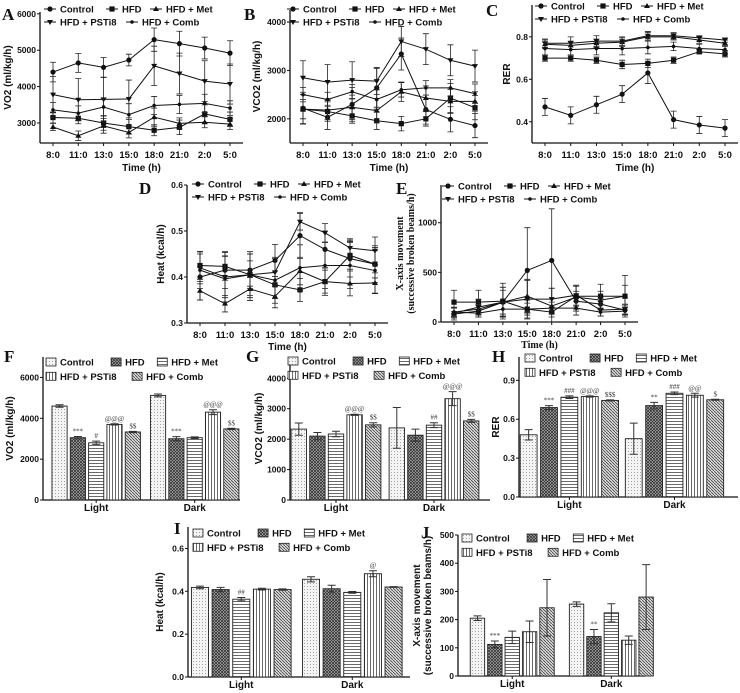 This screenshot has width=740, height=693. I want to click on x-tick-label: 5:0, so click(375, 335).